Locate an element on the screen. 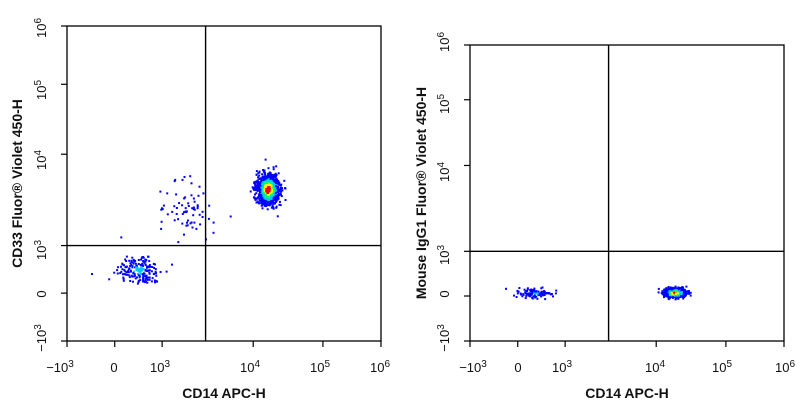 The height and width of the screenshot is (408, 806). y-tick: 0 is located at coordinates (453, 294).